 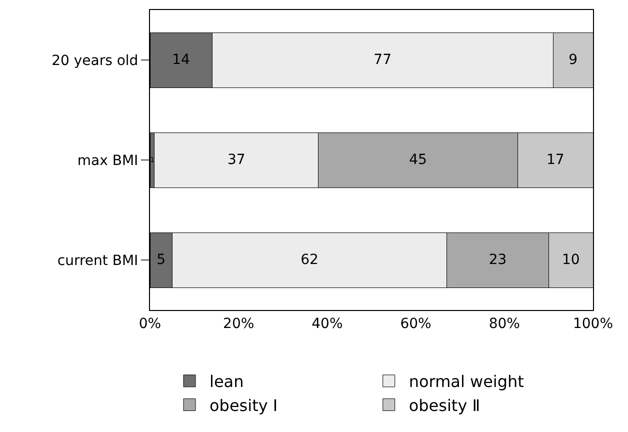 I want to click on legend-label: normal weight, so click(x=466, y=382).